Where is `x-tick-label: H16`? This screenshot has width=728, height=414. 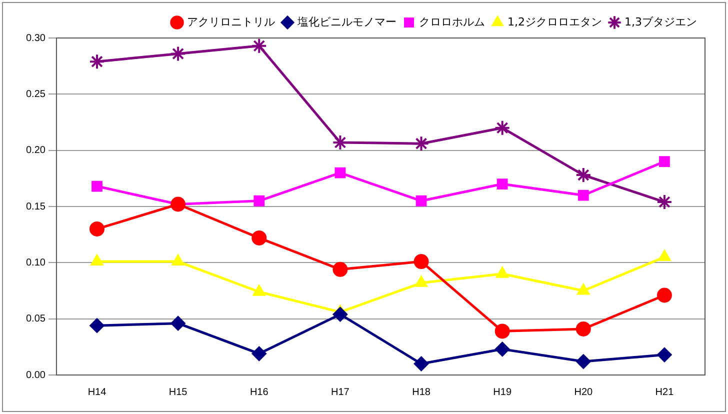
x-tick-label: H16 is located at coordinates (259, 392).